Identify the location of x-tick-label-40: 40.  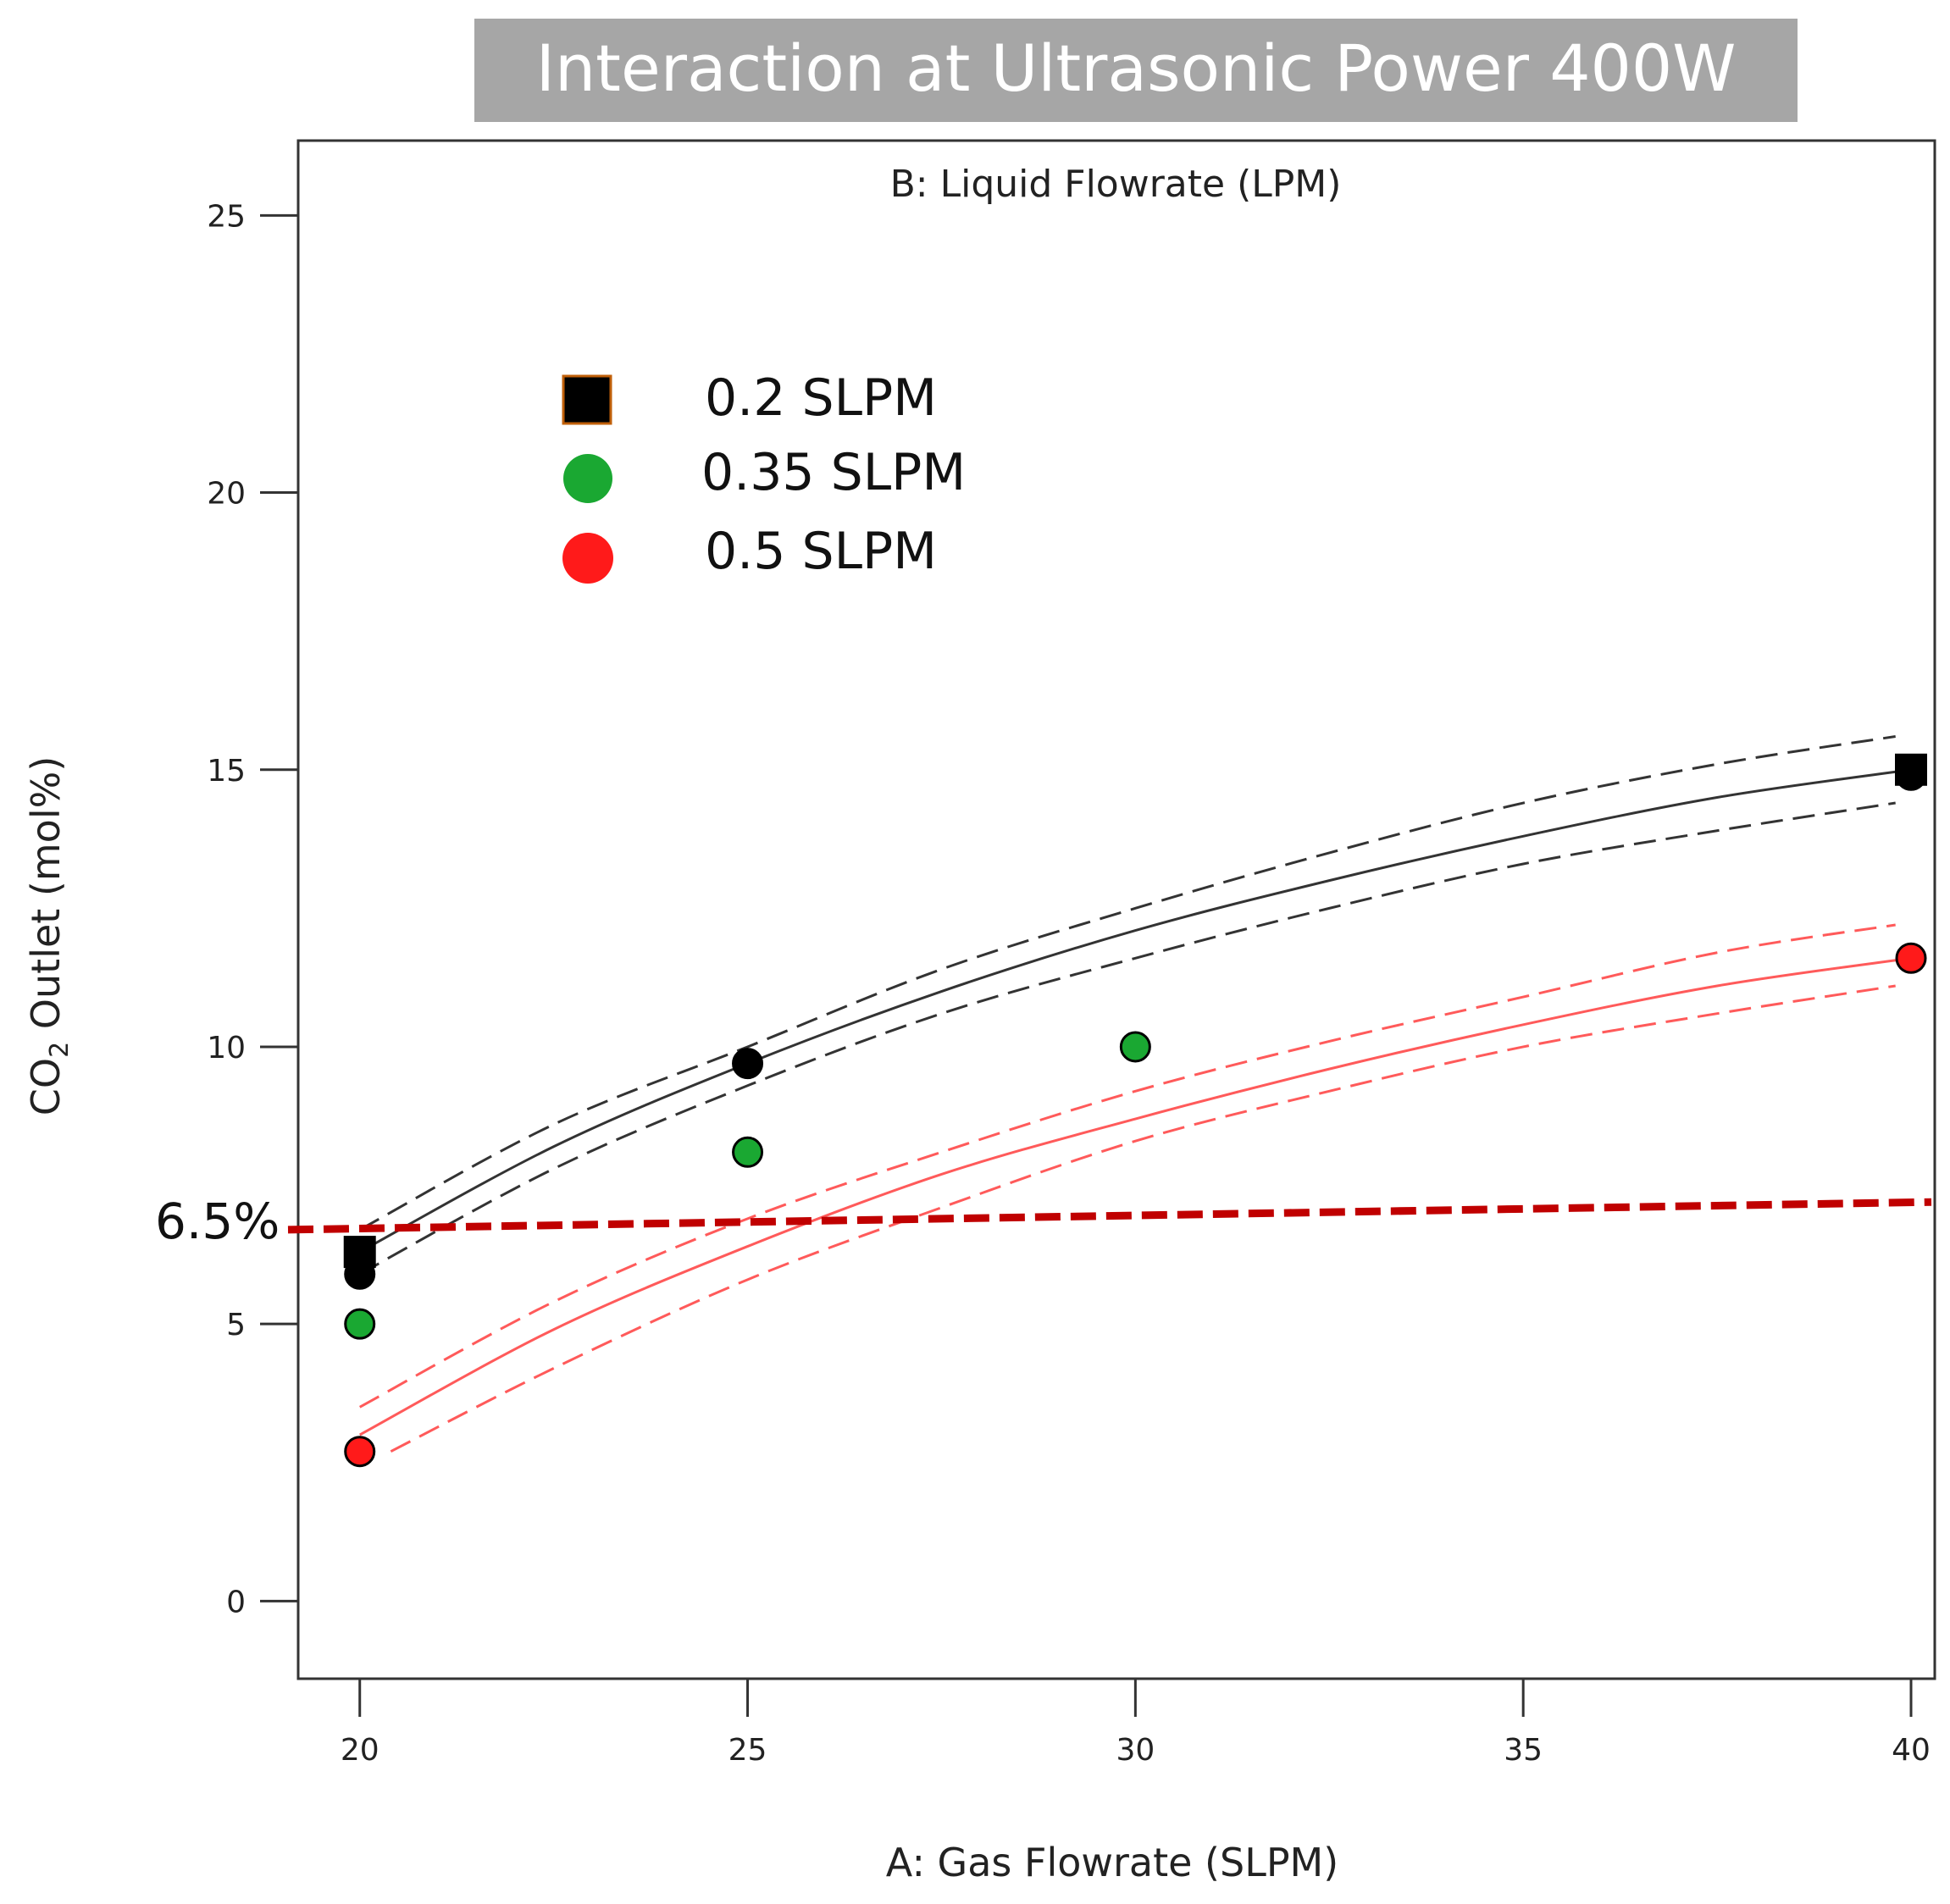
(1912, 1751).